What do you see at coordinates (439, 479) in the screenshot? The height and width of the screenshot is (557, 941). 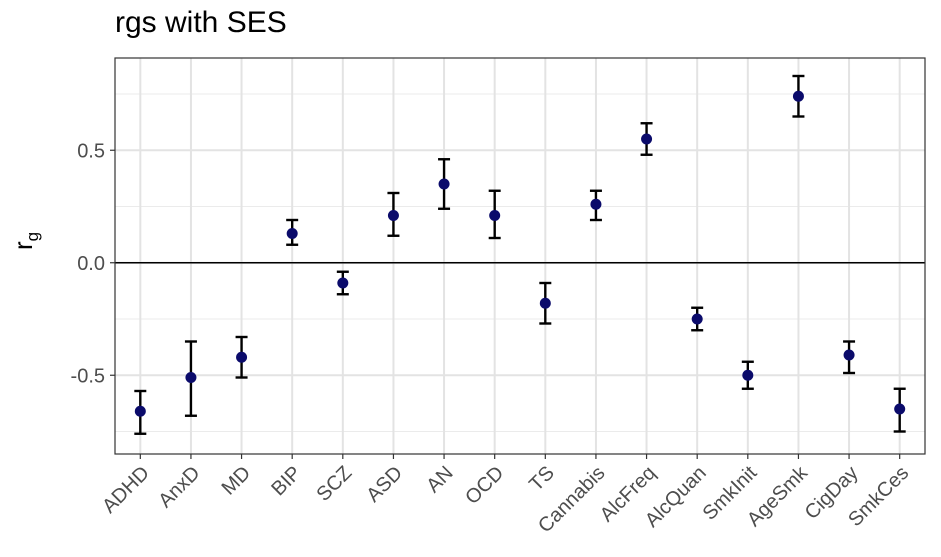 I see `x-tick-label: AN` at bounding box center [439, 479].